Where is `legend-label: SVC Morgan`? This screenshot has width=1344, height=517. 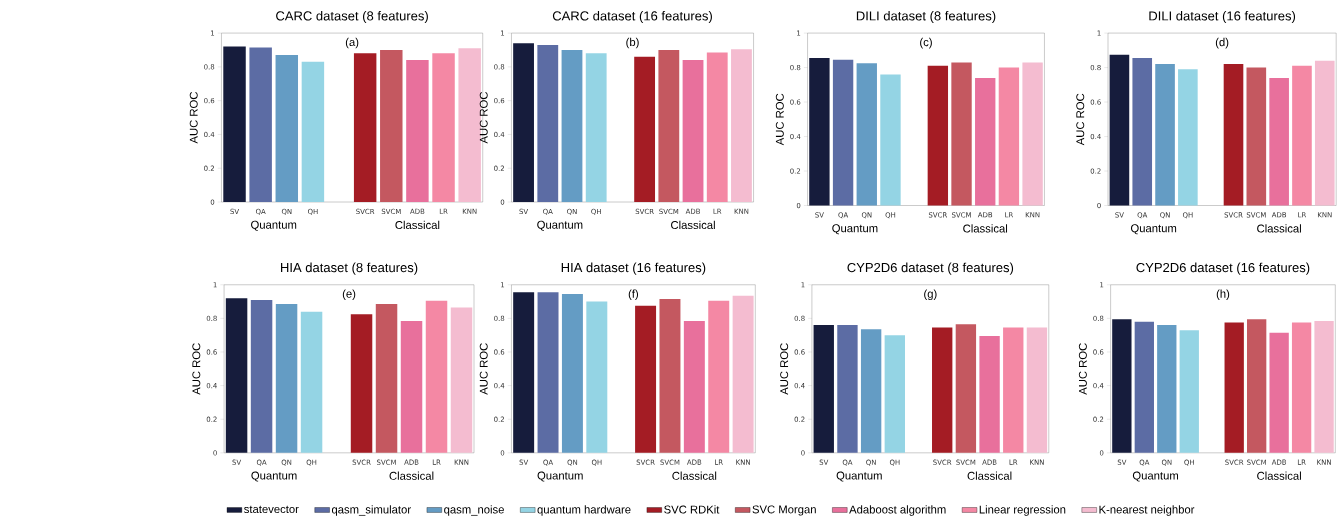
legend-label: SVC Morgan is located at coordinates (784, 510).